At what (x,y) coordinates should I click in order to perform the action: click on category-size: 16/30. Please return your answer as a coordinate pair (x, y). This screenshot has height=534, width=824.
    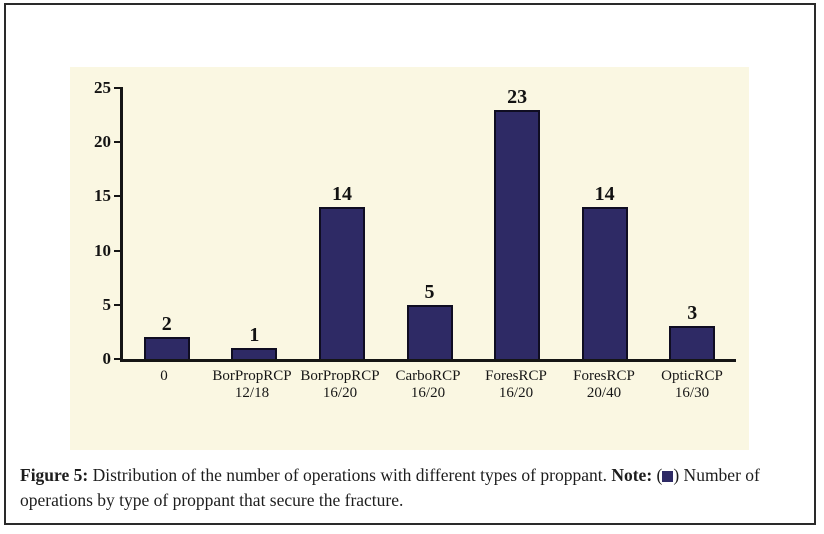
    Looking at the image, I should click on (692, 393).